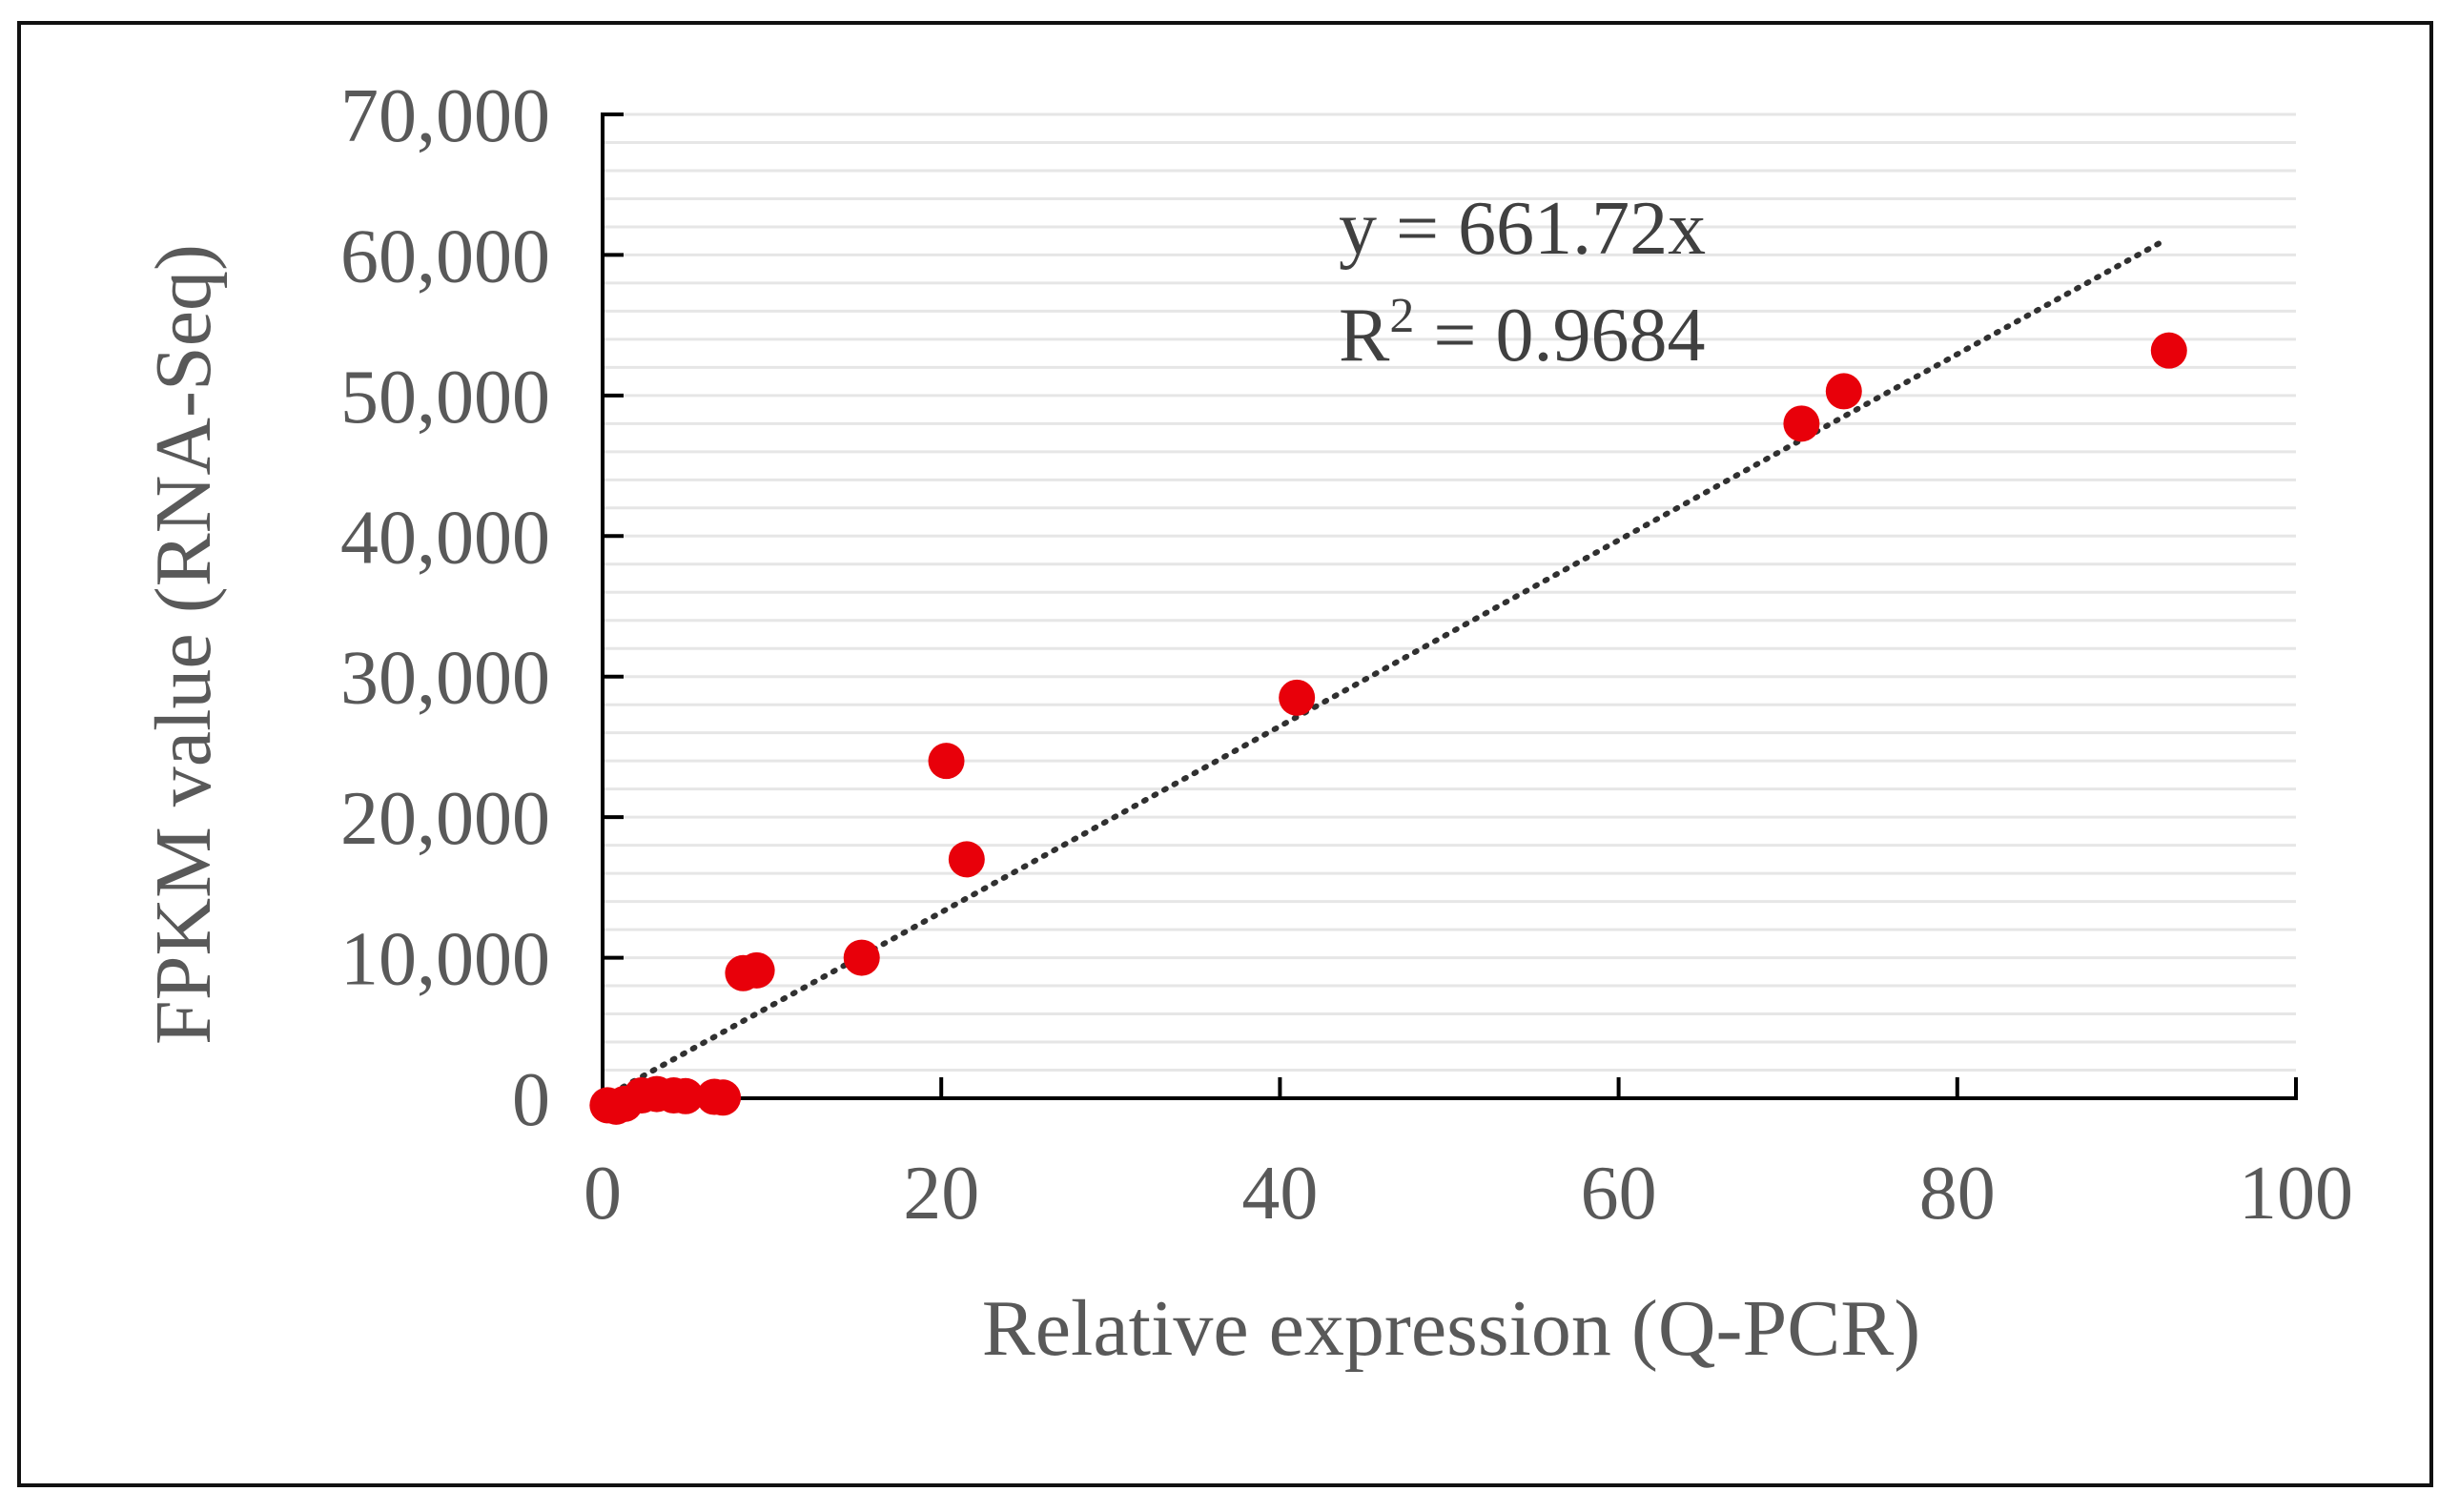 The width and height of the screenshot is (2459, 1512). I want to click on y-tick-label: 70,000, so click(445, 116).